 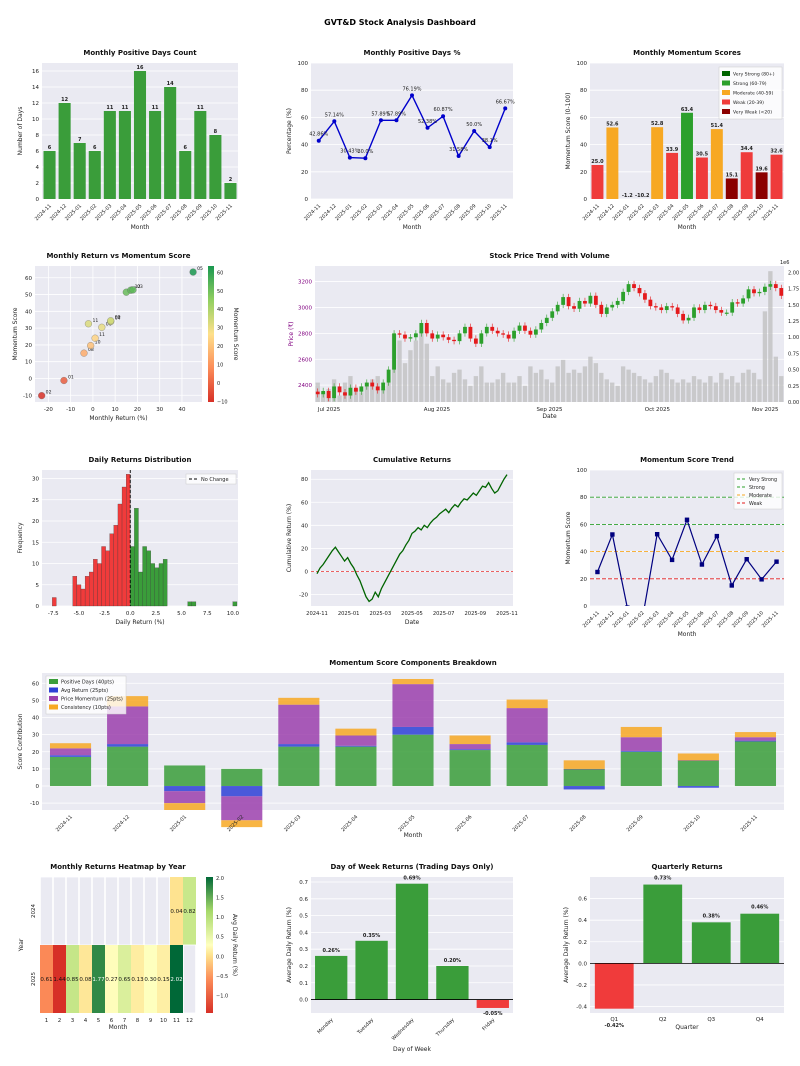 What do you see at coordinates (47, 911) in the screenshot?
I see `heatmap-empty-cell` at bounding box center [47, 911].